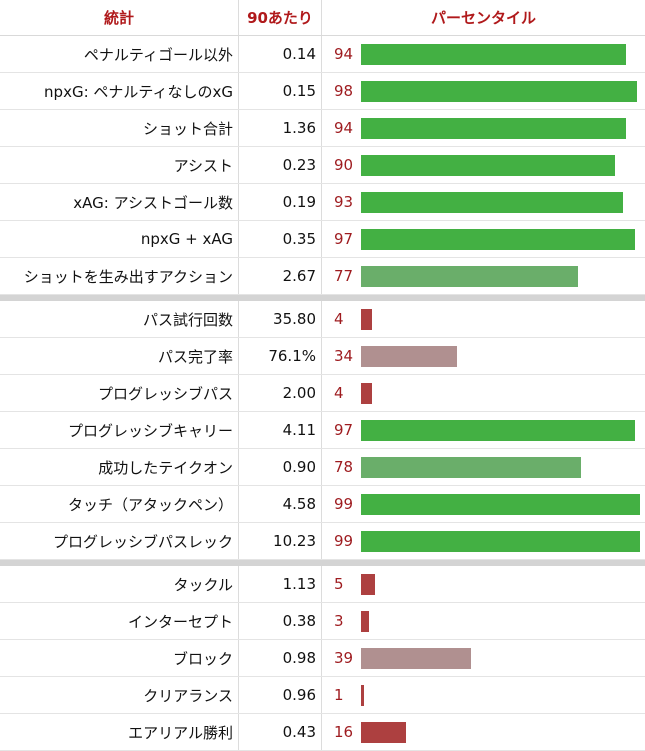 The height and width of the screenshot is (751, 645). What do you see at coordinates (119, 541) in the screenshot?
I see `stat-label: プログレッシブパスレック` at bounding box center [119, 541].